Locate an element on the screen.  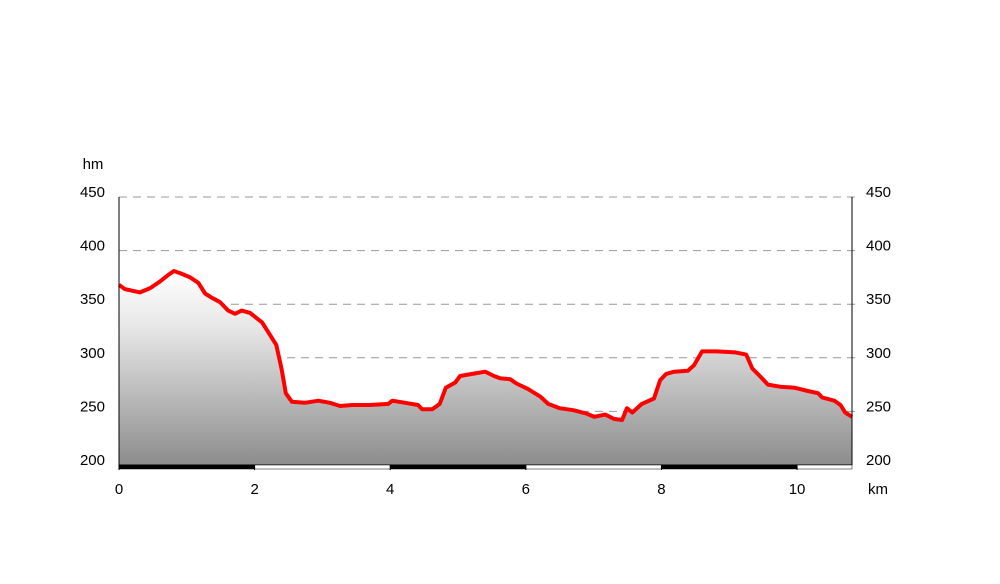
y-tick-label: 350 is located at coordinates (92, 299).